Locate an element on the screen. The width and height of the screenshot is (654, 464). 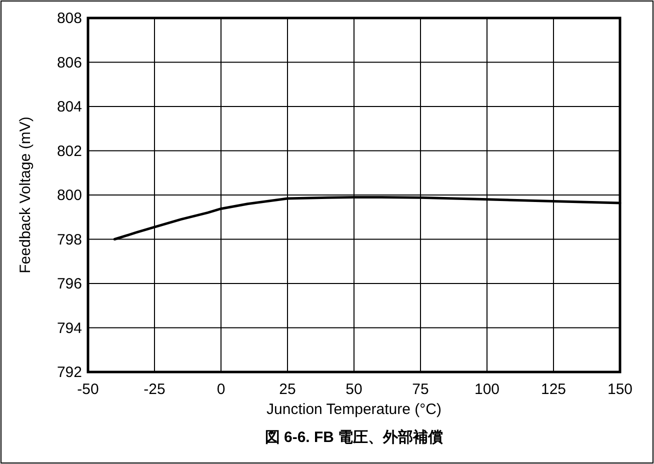
y-axis-title: Feedback Voltage (mV) is located at coordinates (25, 195).